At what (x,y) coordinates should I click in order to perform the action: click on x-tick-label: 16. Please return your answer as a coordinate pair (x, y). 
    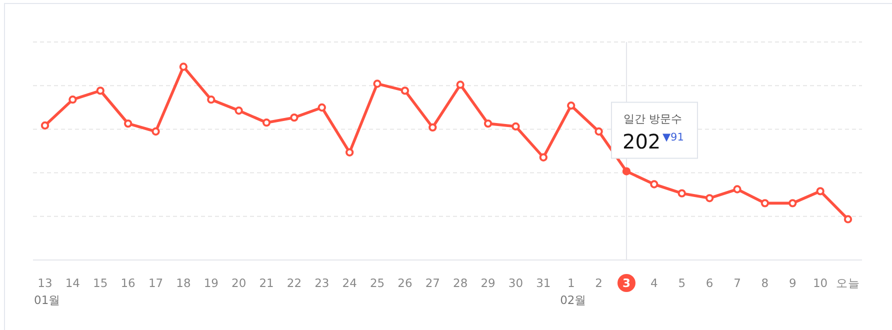
    Looking at the image, I should click on (128, 283).